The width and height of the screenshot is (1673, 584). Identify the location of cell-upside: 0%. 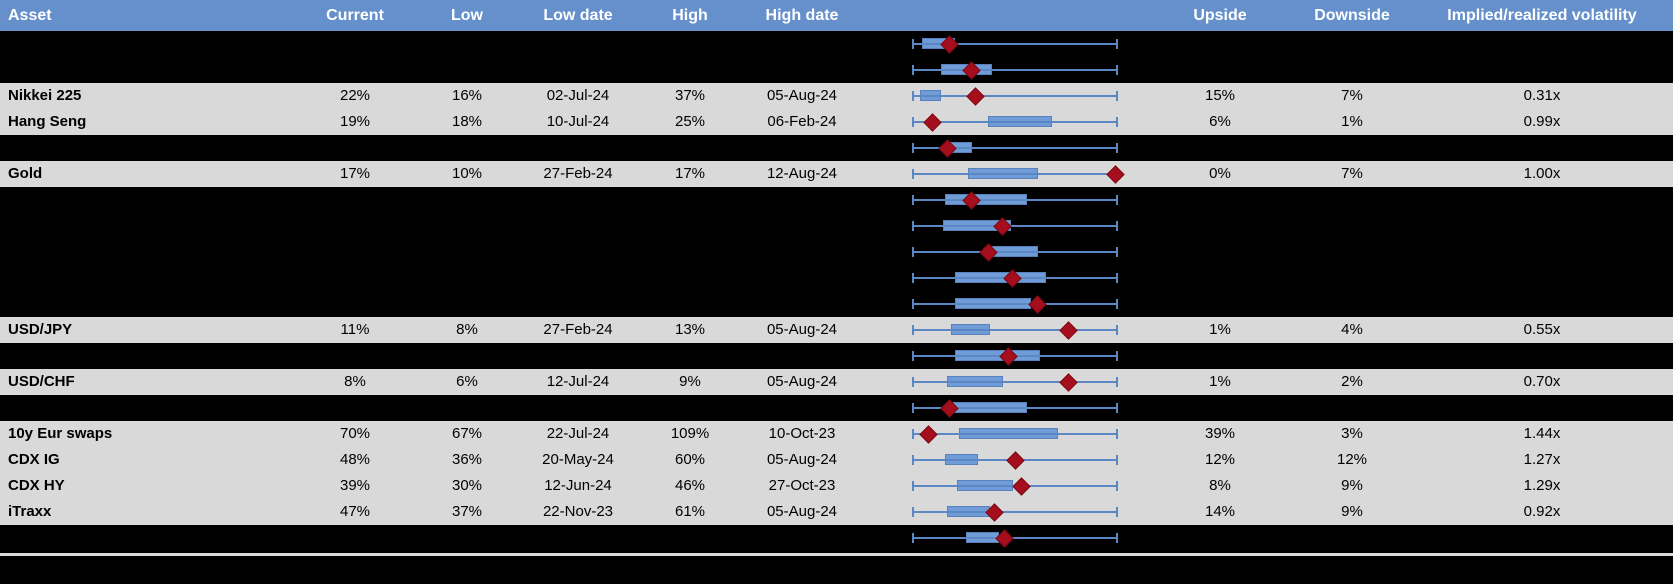
(1220, 173).